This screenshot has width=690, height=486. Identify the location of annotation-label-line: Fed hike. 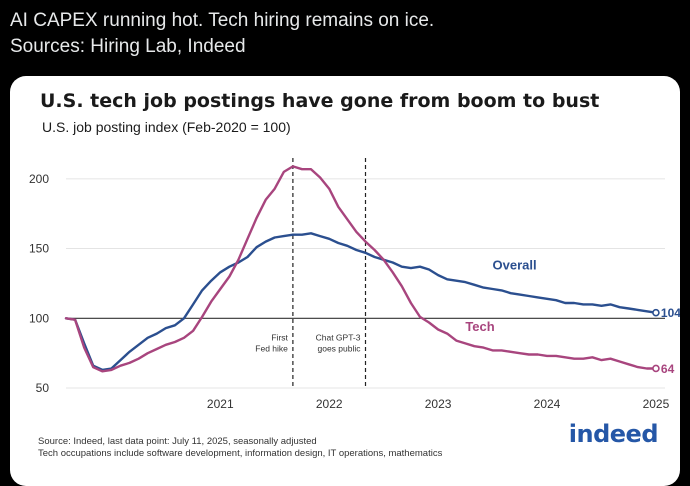
(271, 349).